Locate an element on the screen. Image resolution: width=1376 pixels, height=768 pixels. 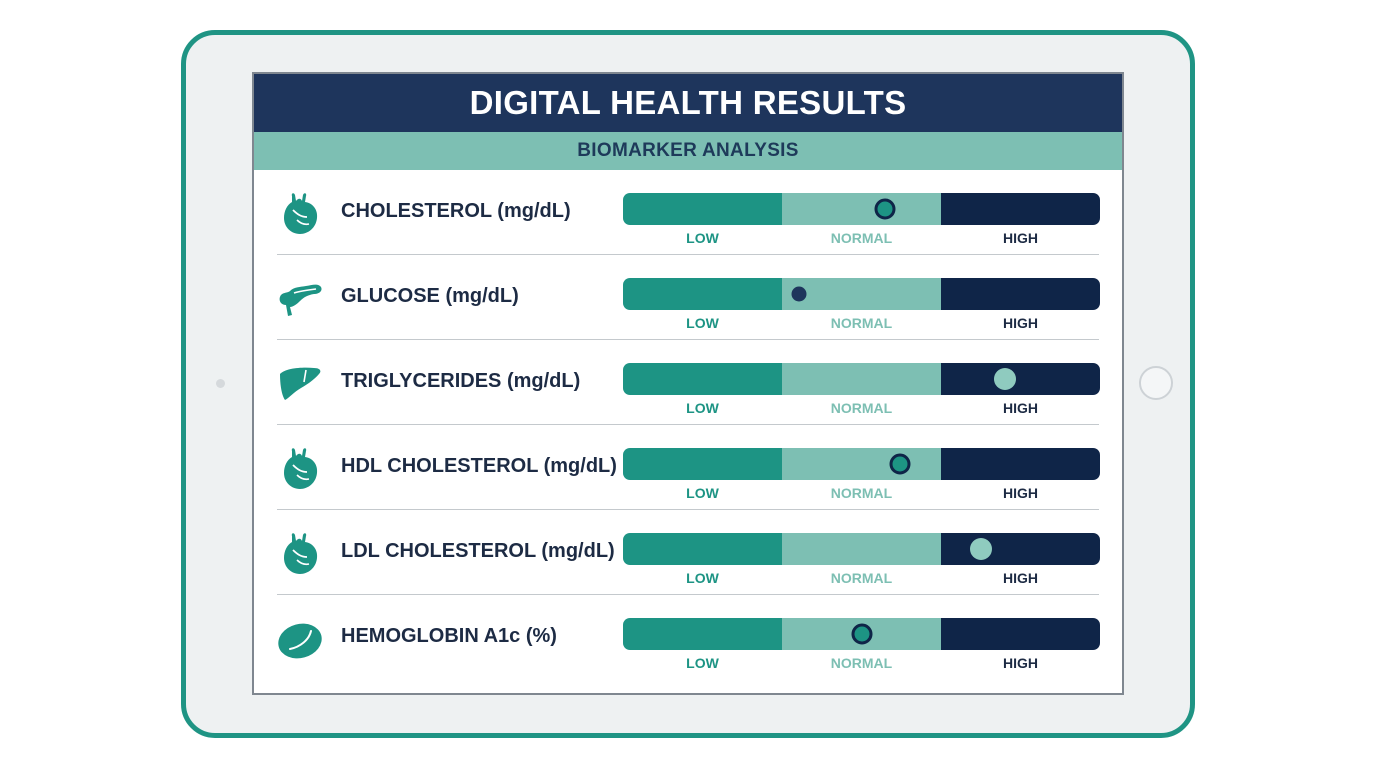
biomarker-row: CHOLESTEROL (mg/dL) LOW NORMAL HIGH is located at coordinates (688, 212).